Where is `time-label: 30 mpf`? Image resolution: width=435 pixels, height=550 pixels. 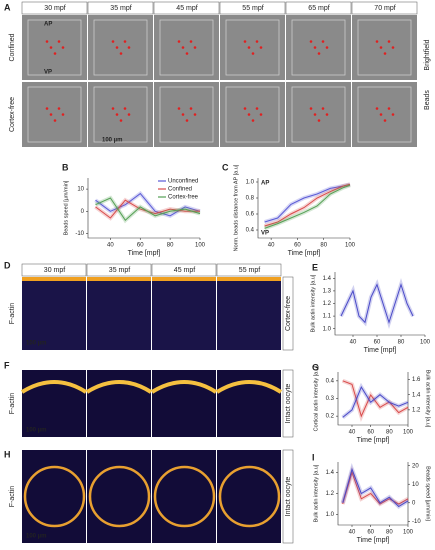
time-label: 30 mpf is located at coordinates (54, 8).